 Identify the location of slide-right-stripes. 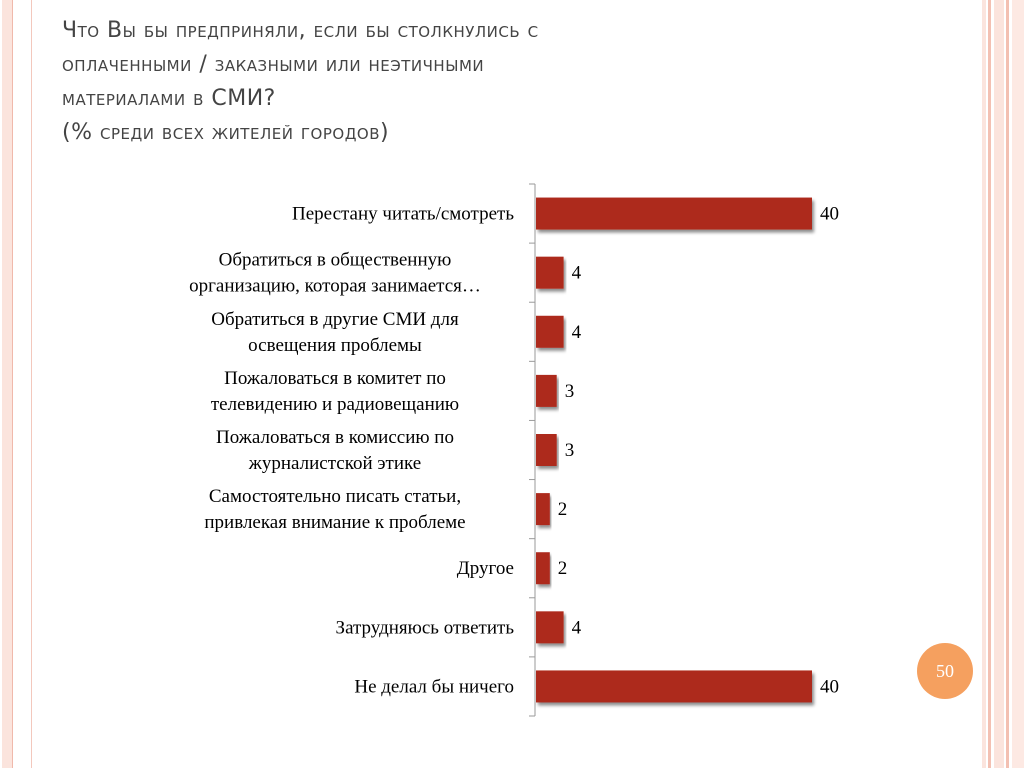
(1003, 384).